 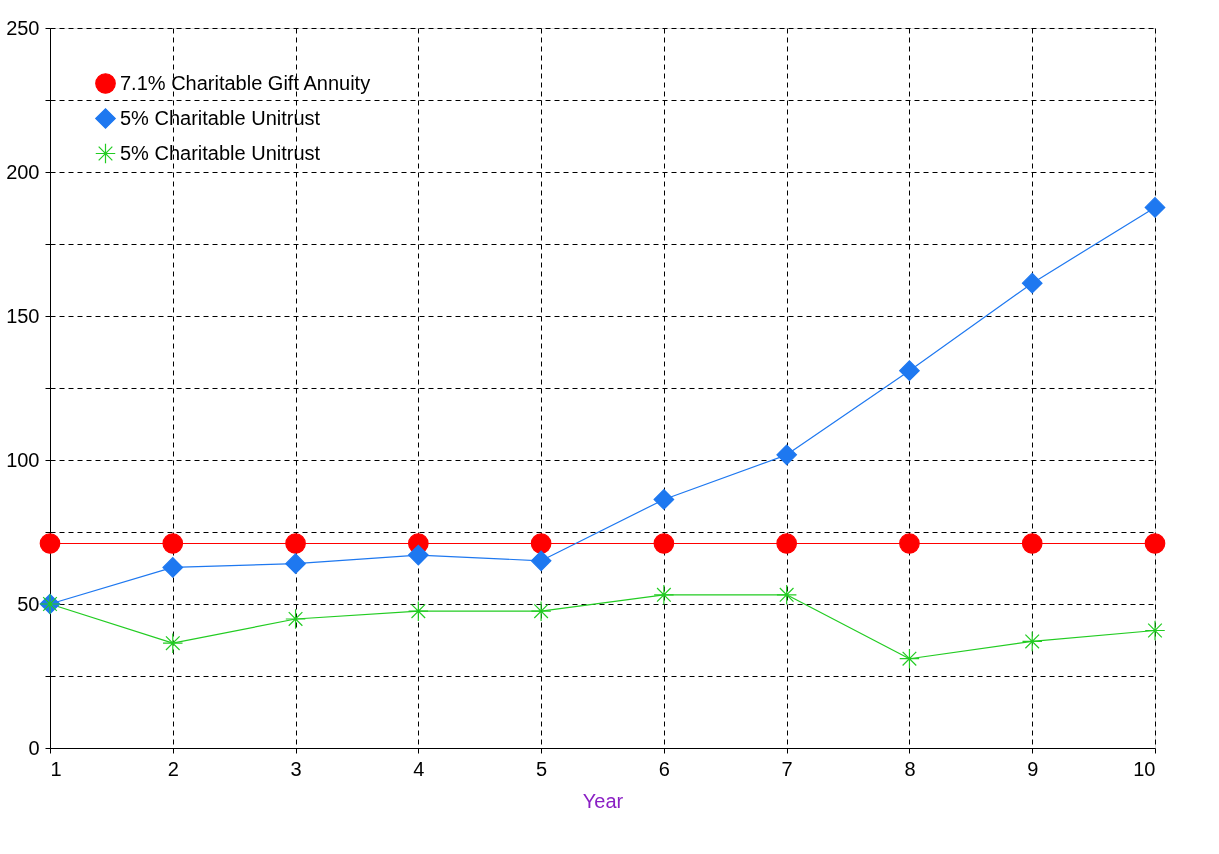 I want to click on x-tick-label: 6, so click(x=664, y=768).